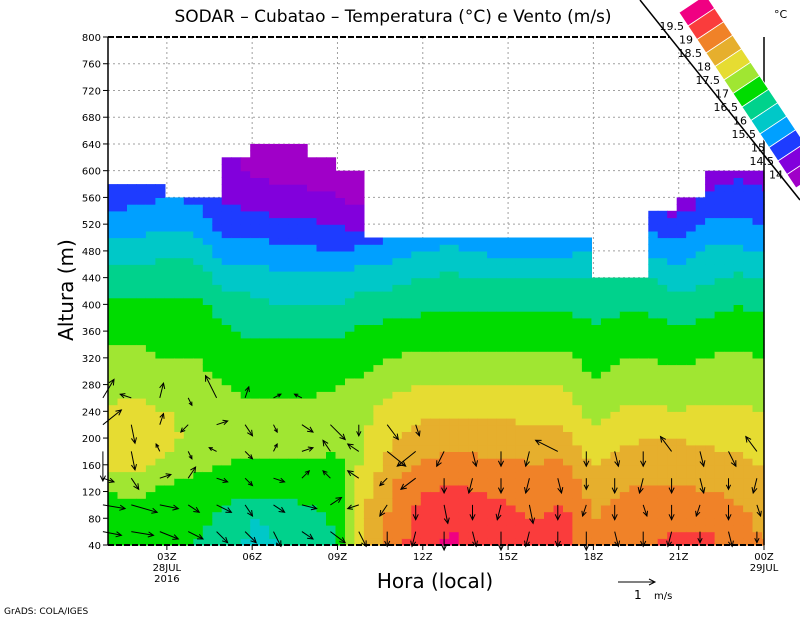 Image resolution: width=800 pixels, height=618 pixels. What do you see at coordinates (133, 434) in the screenshot?
I see `wind-arrow` at bounding box center [133, 434].